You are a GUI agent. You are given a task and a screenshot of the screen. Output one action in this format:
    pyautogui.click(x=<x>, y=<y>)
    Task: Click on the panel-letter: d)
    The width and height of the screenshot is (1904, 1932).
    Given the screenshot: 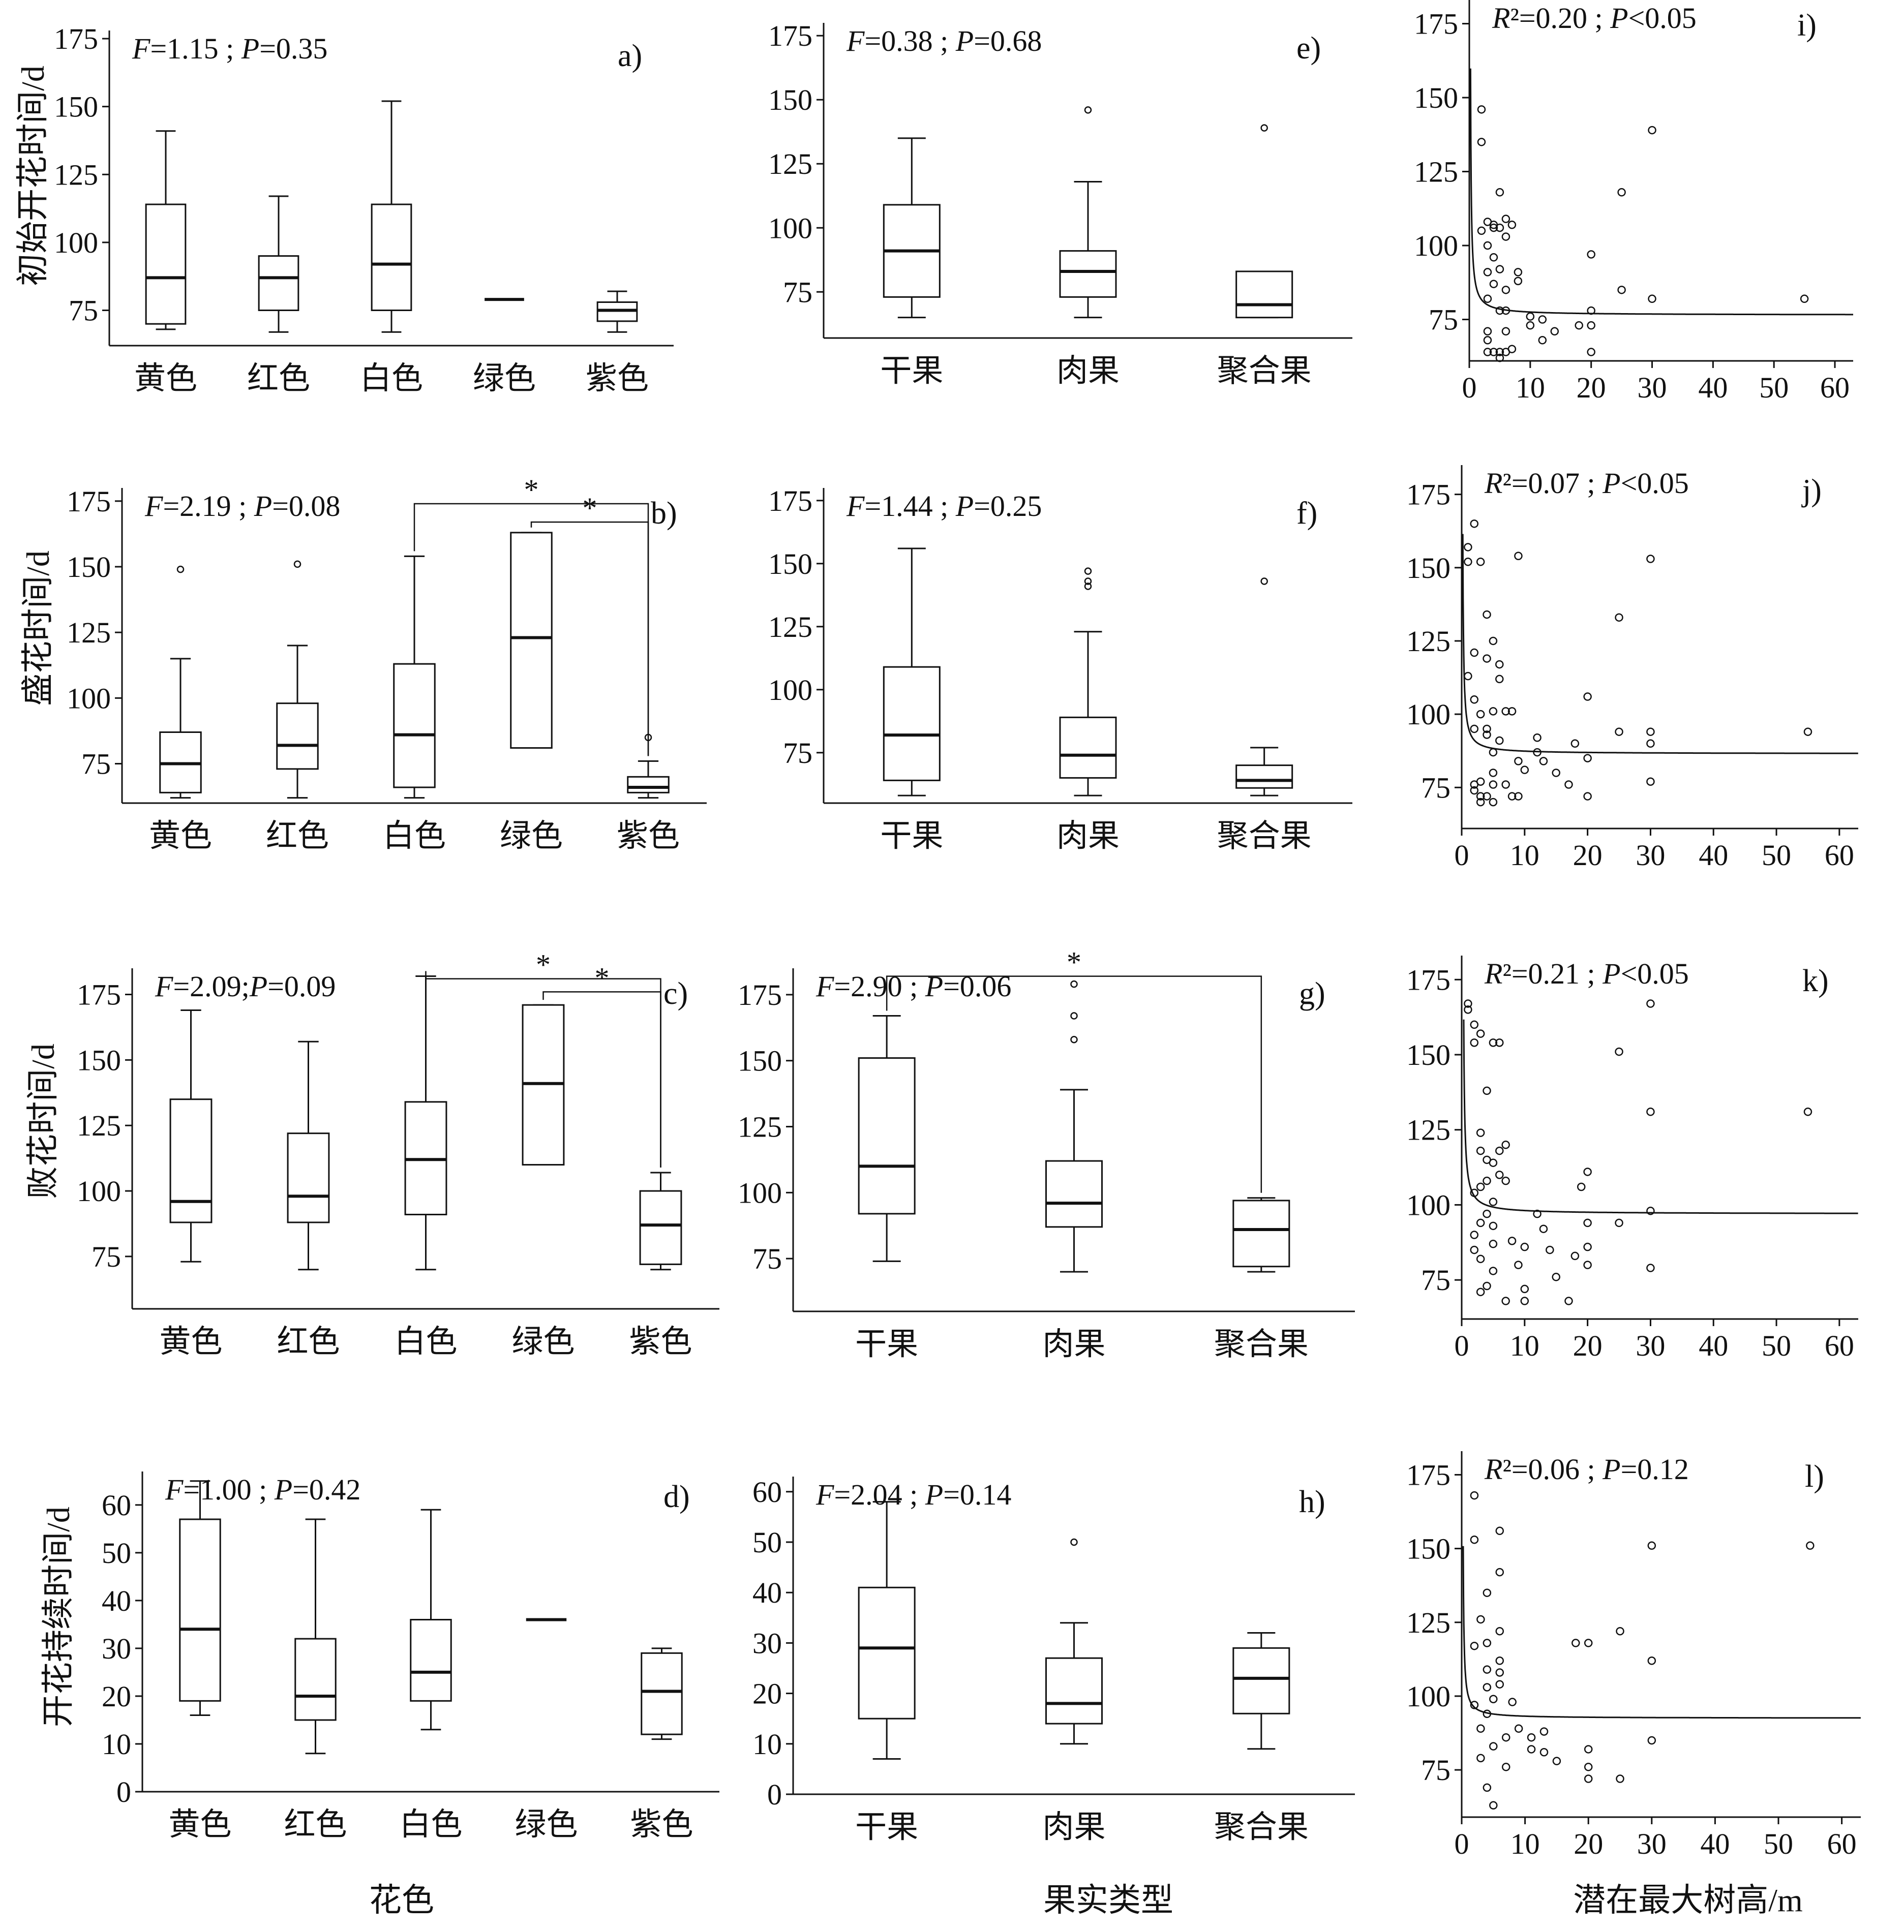 What is the action you would take?
    pyautogui.click(x=676, y=1497)
    